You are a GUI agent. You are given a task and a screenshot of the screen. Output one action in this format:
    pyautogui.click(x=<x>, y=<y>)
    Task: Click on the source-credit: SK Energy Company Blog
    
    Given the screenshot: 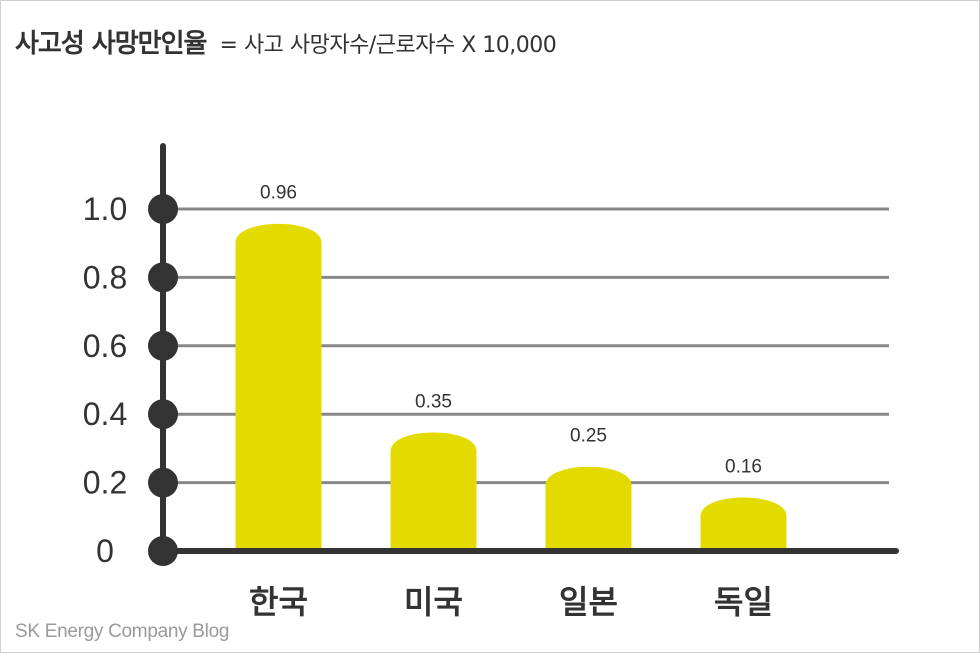 What is the action you would take?
    pyautogui.click(x=122, y=631)
    